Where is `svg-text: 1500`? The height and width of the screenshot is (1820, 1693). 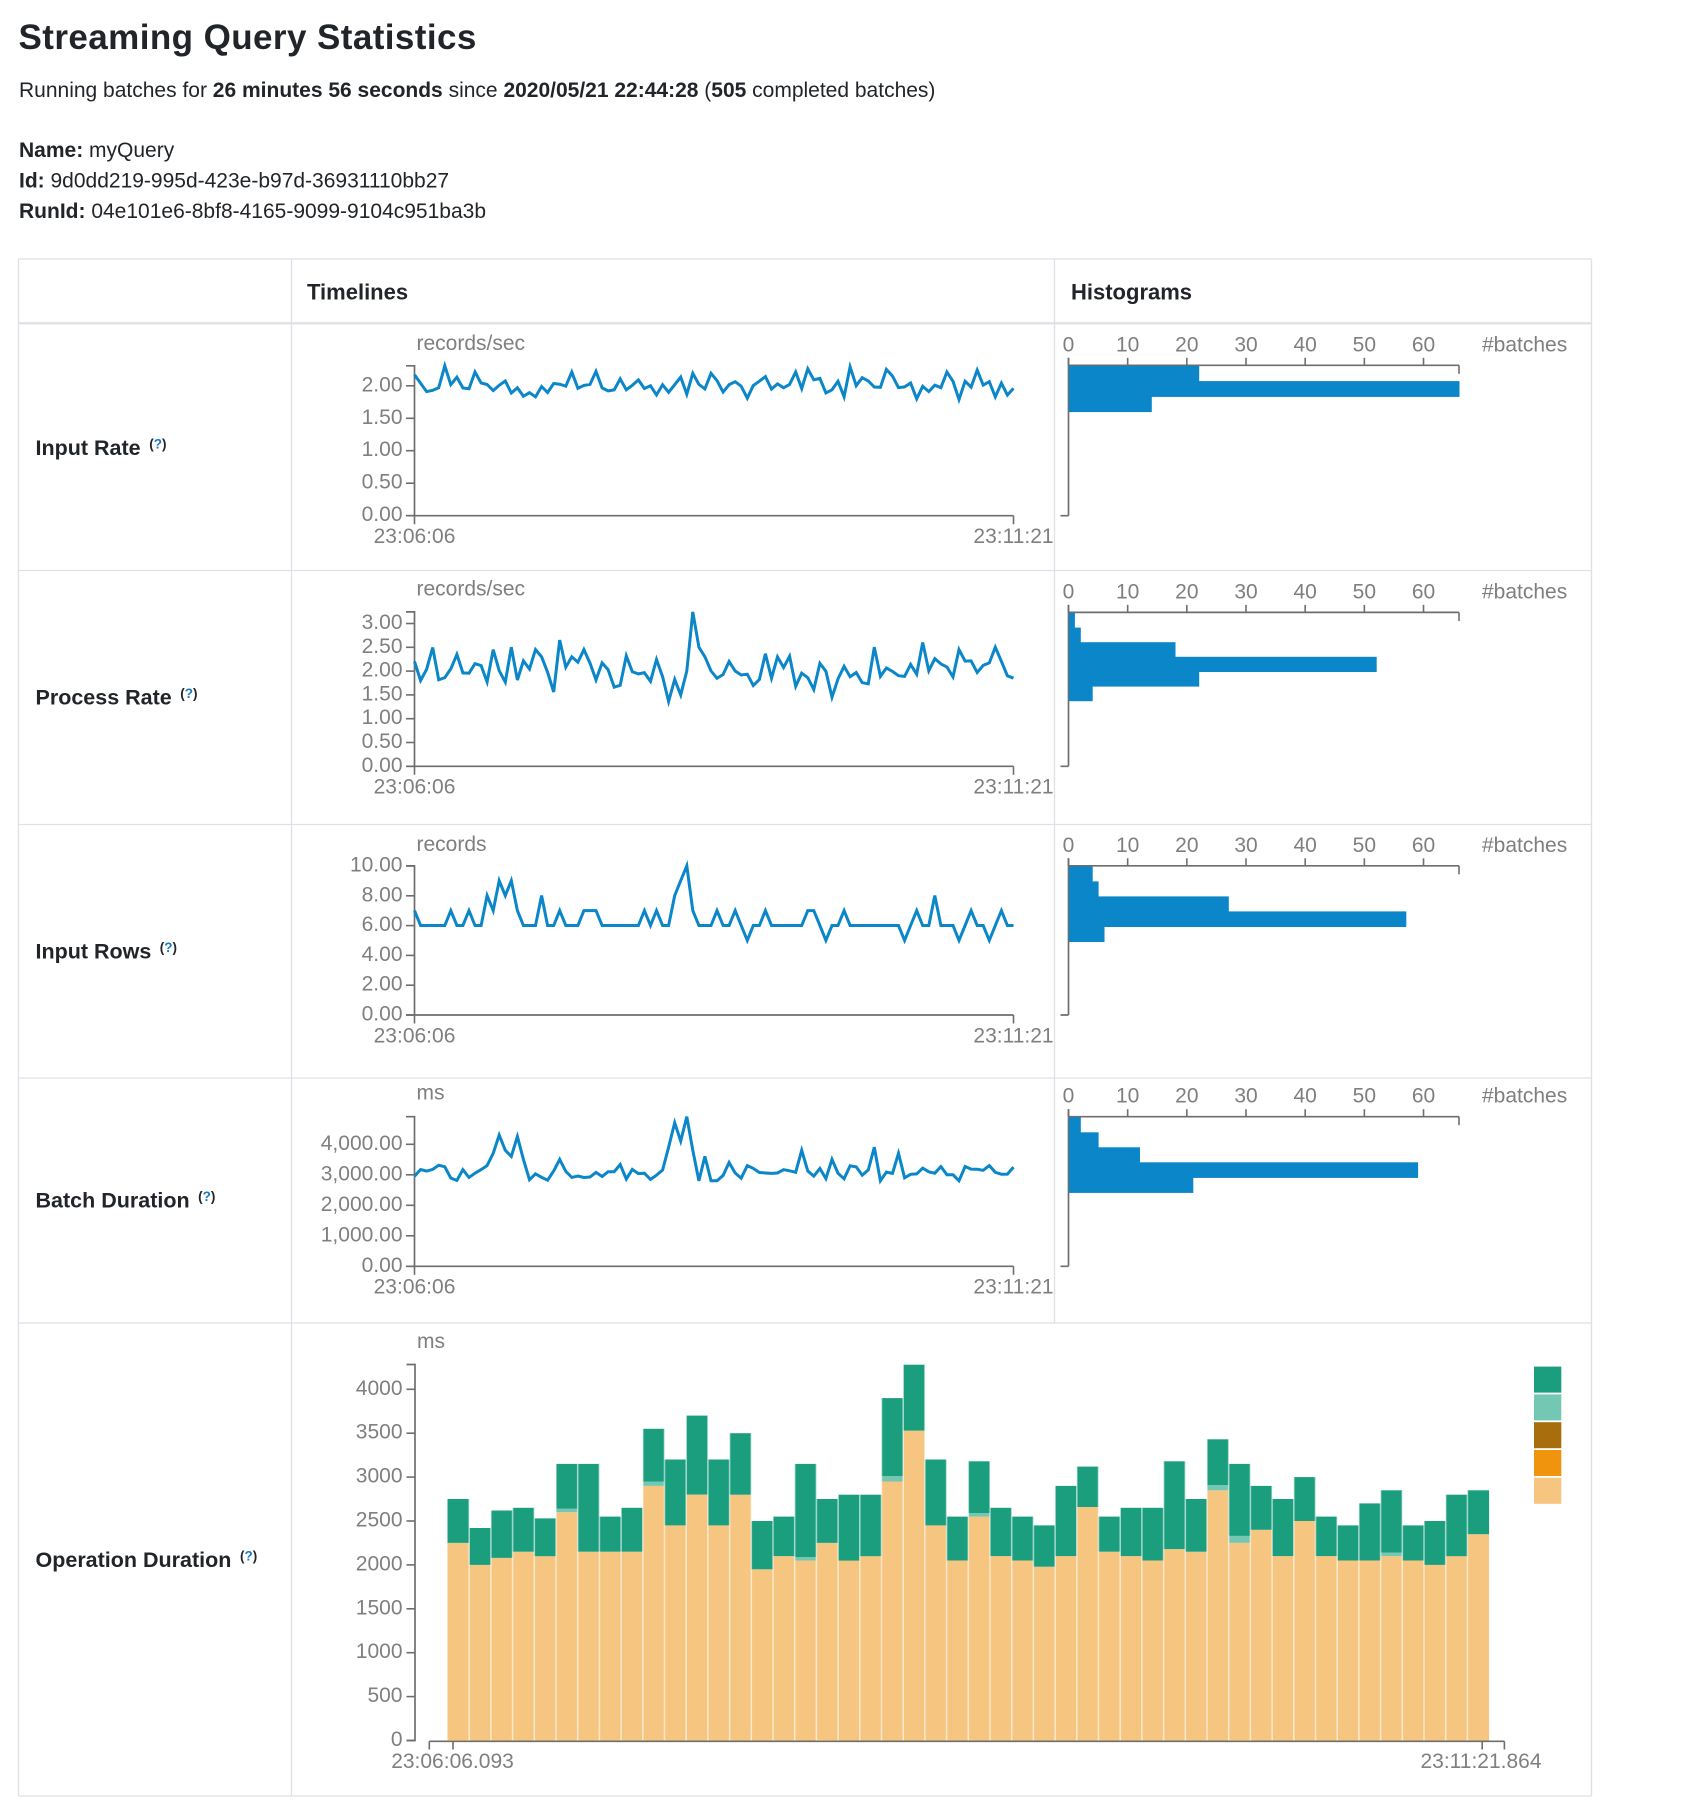
svg-text: 1500 is located at coordinates (379, 1607).